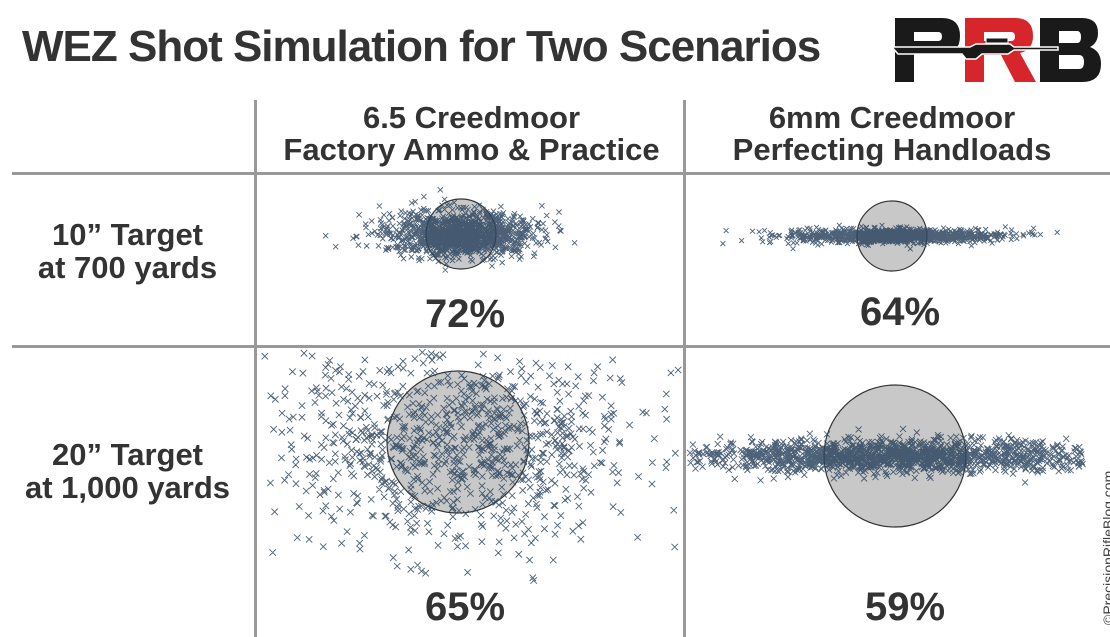 This screenshot has width=1110, height=637. What do you see at coordinates (1105, 547) in the screenshot?
I see `copyright-text: ©PrecisionRifleBlog.com` at bounding box center [1105, 547].